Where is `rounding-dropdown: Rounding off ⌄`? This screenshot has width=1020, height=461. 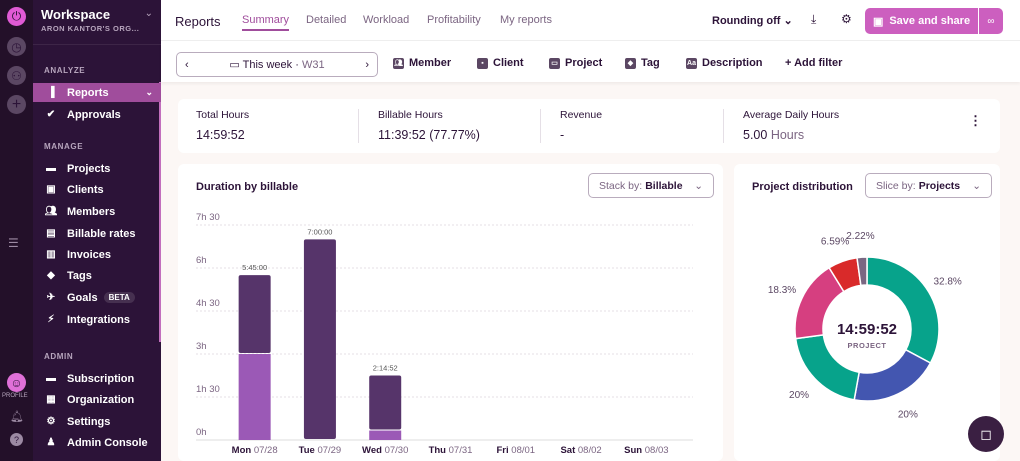 rounding-dropdown: Rounding off ⌄ is located at coordinates (752, 21).